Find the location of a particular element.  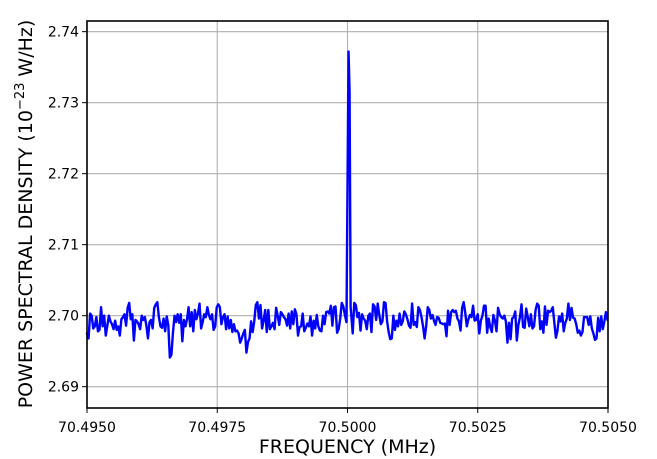

y-axis-label: POWER SPECTRAL DENSITY (10−23 W/Hz) is located at coordinates (25, 214).